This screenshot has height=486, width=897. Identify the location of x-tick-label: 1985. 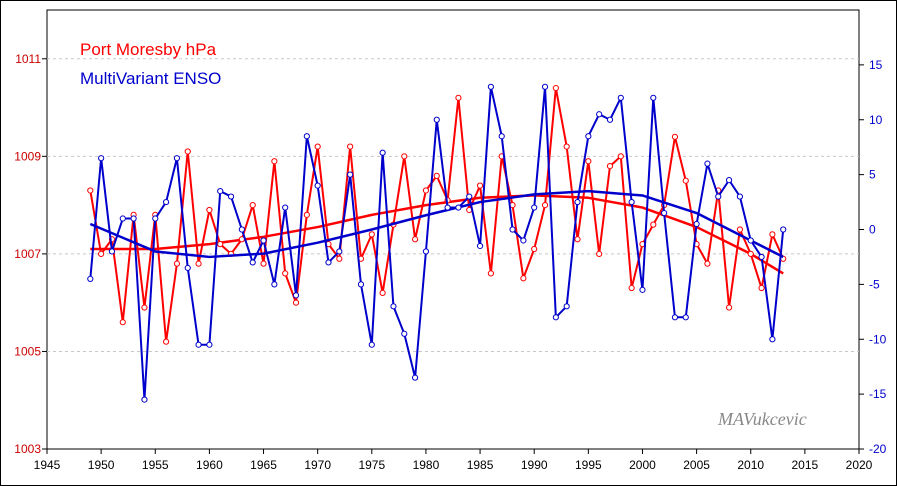
(480, 465).